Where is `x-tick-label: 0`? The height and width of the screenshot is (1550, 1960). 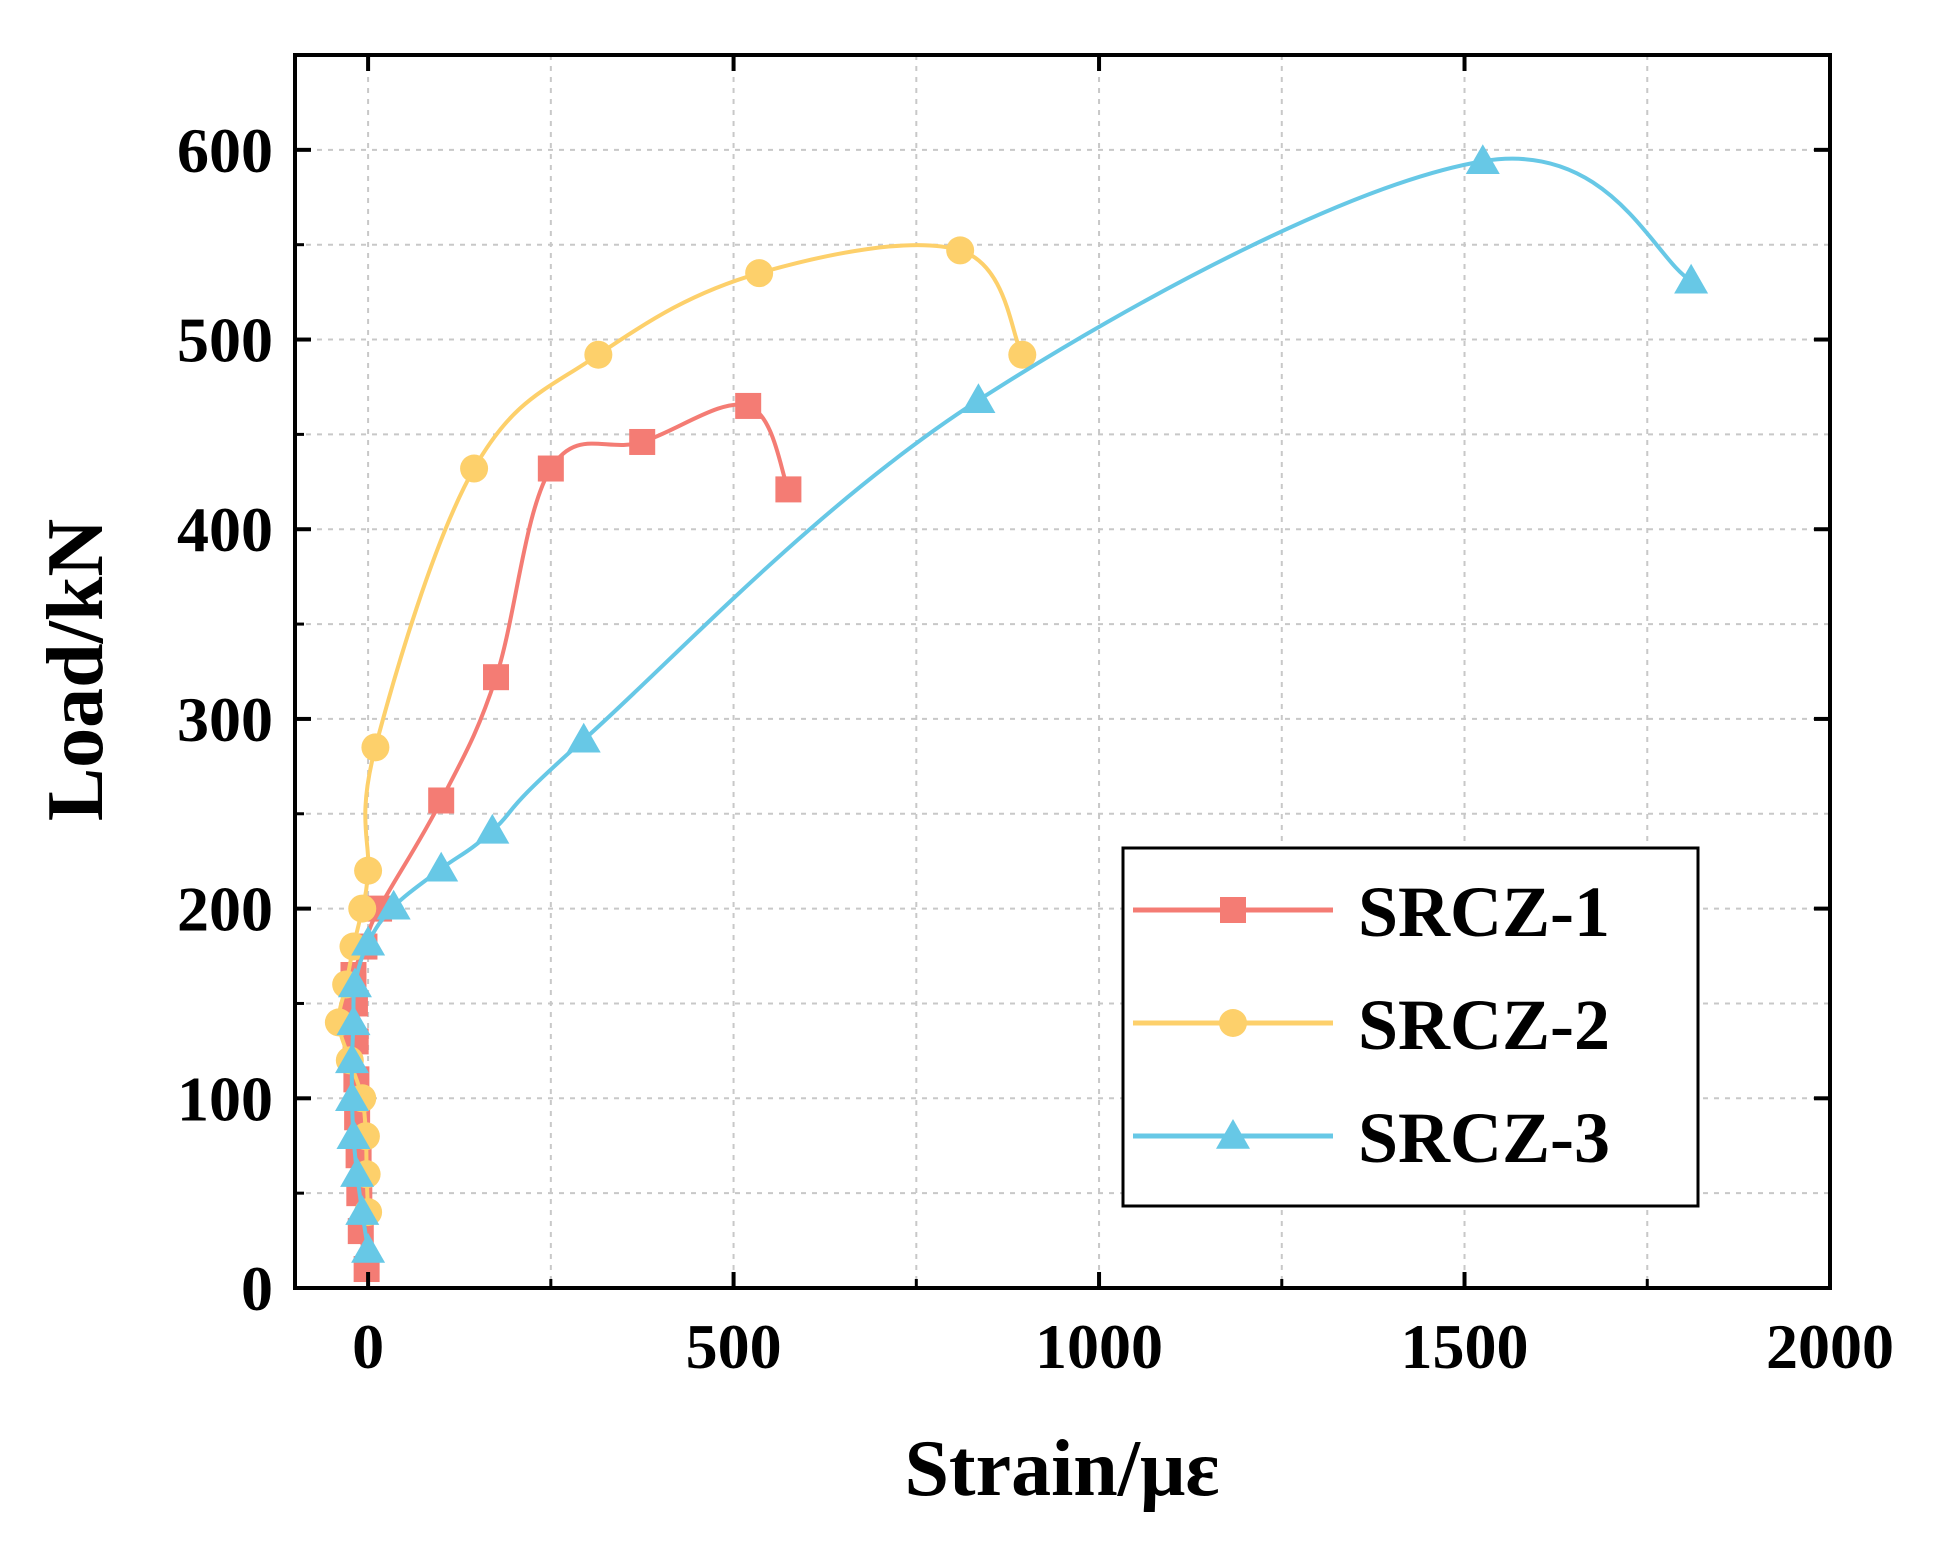
x-tick-label: 0 is located at coordinates (368, 1346).